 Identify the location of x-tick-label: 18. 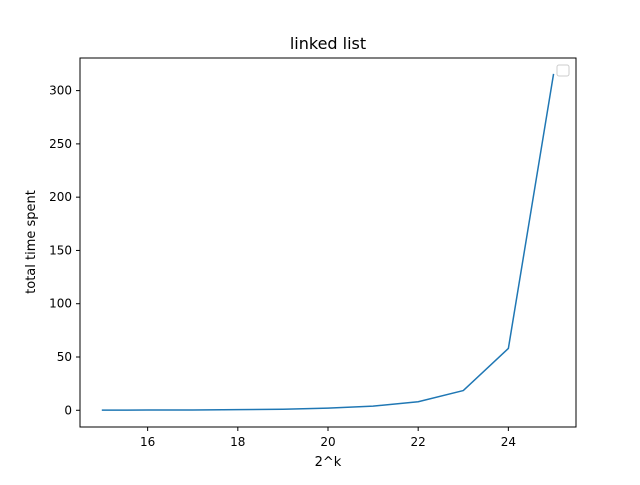
(237, 442).